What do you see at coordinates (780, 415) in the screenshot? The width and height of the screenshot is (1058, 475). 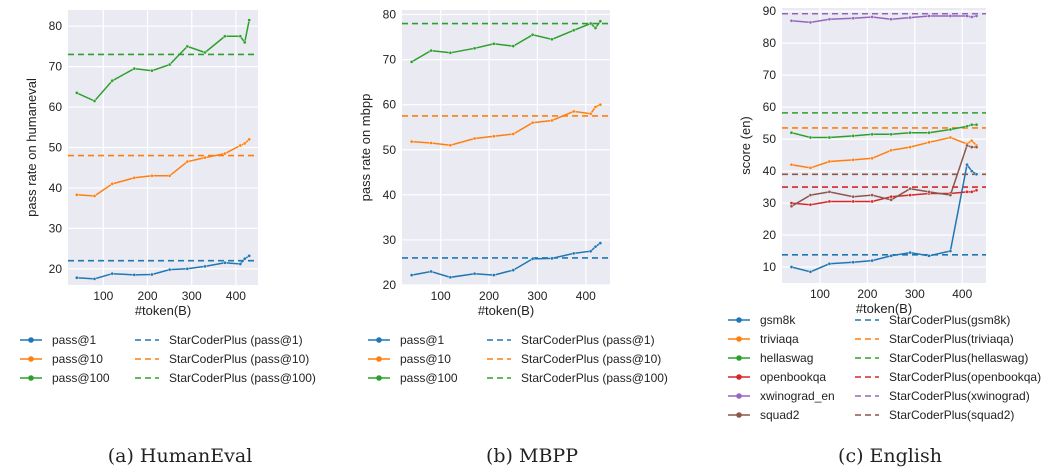 I see `legend-label-squad2: squad2` at bounding box center [780, 415].